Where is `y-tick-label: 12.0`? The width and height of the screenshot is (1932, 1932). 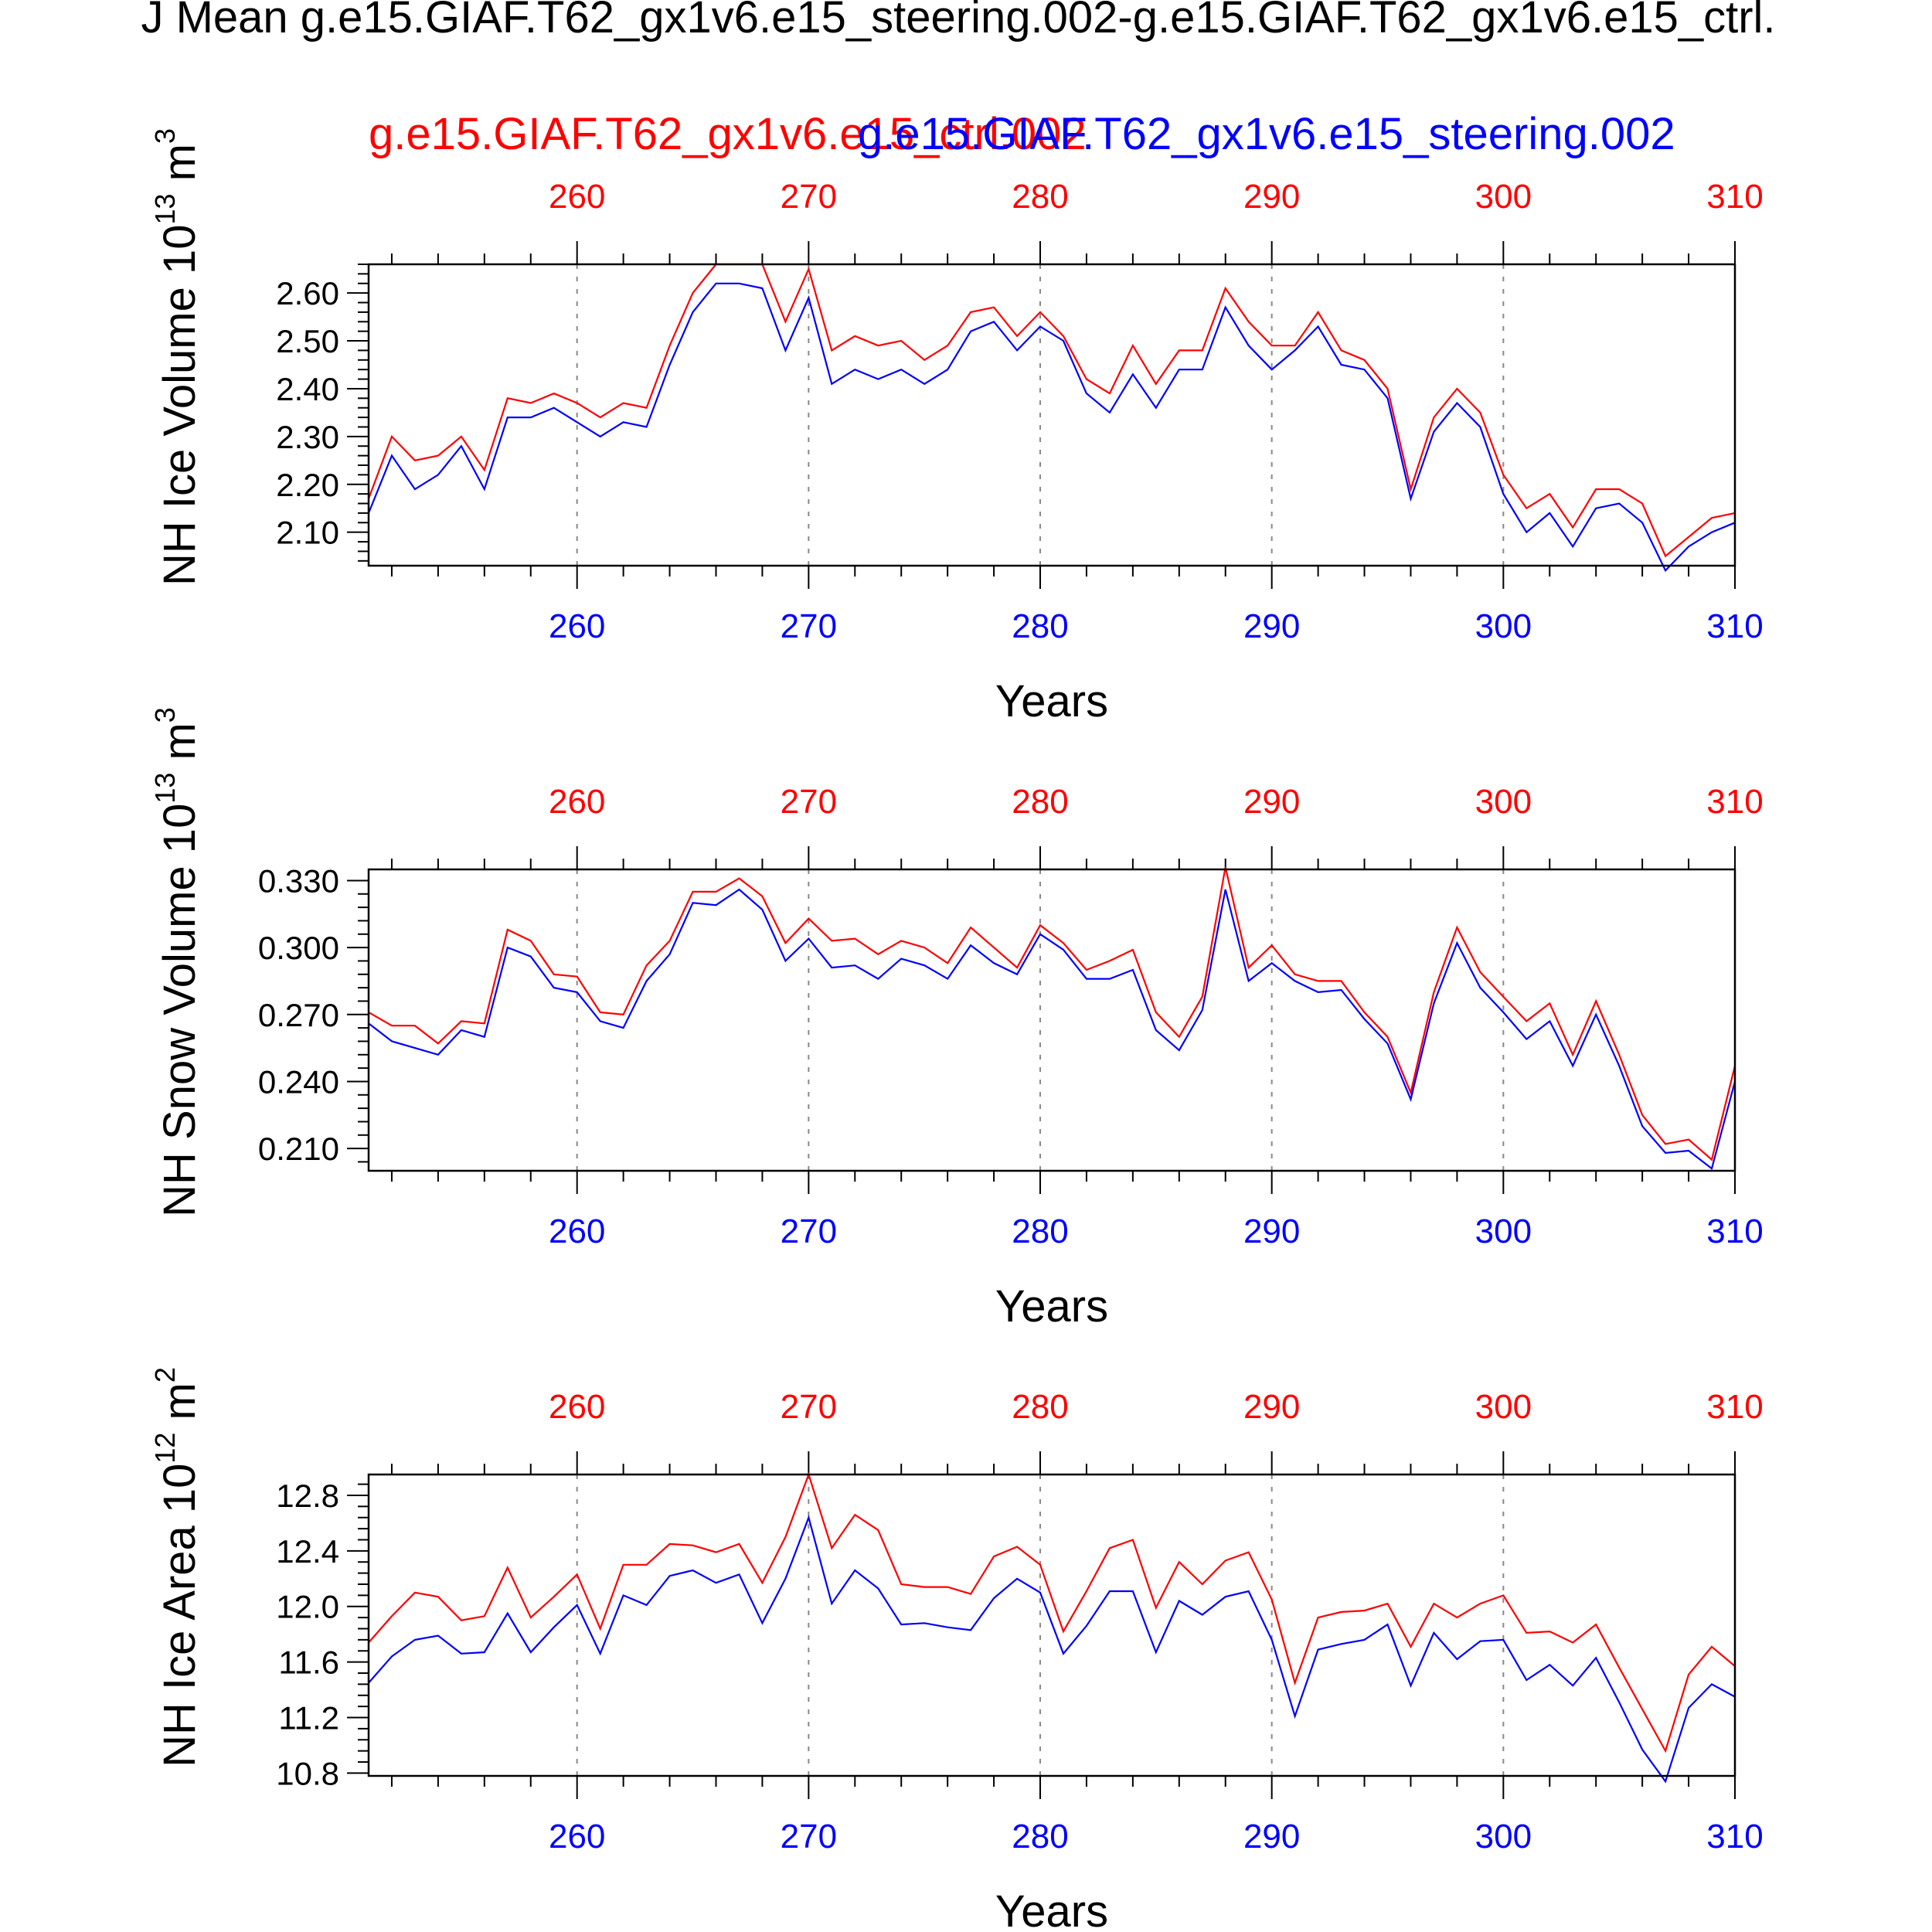
y-tick-label: 12.0 is located at coordinates (307, 1607).